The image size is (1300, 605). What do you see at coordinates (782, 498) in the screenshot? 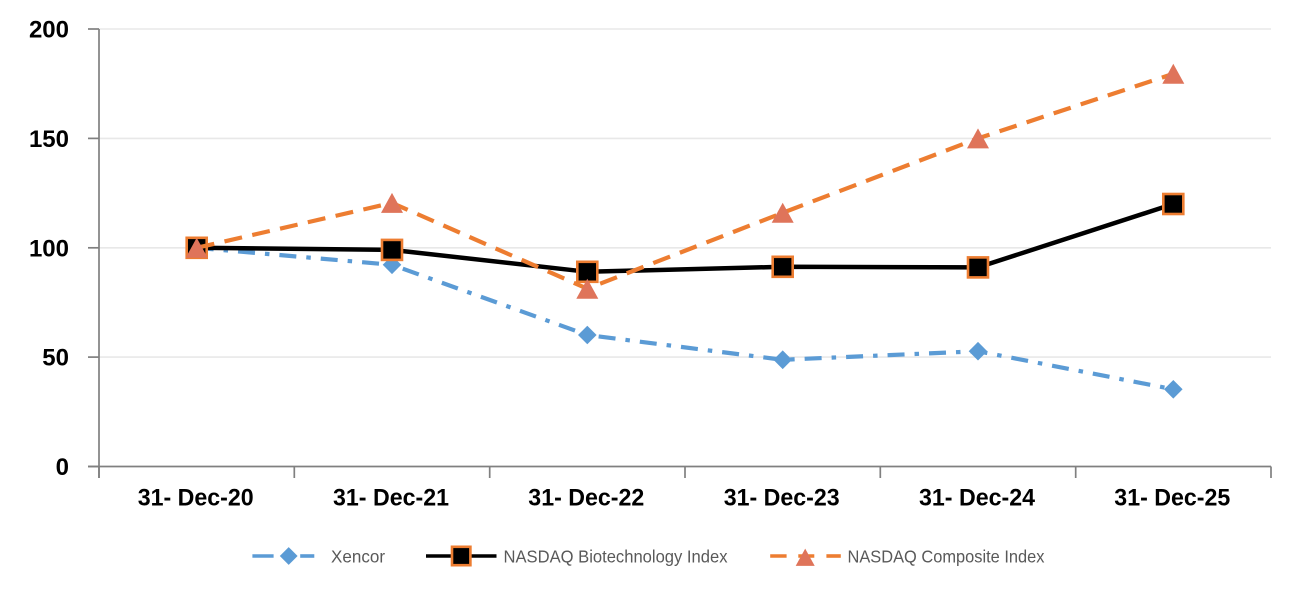
I see `svg-text: 31- Dec-23` at bounding box center [782, 498].